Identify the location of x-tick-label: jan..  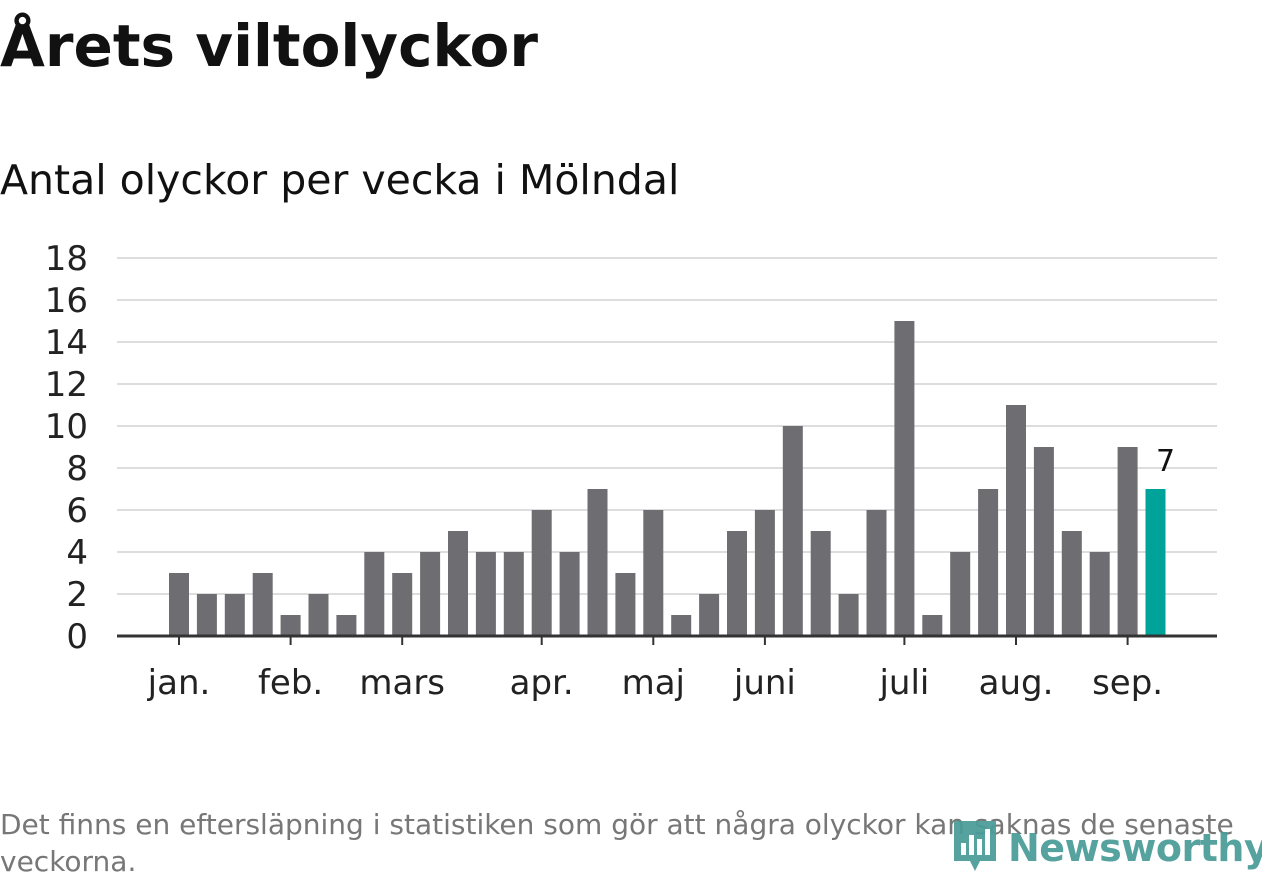
(179, 683).